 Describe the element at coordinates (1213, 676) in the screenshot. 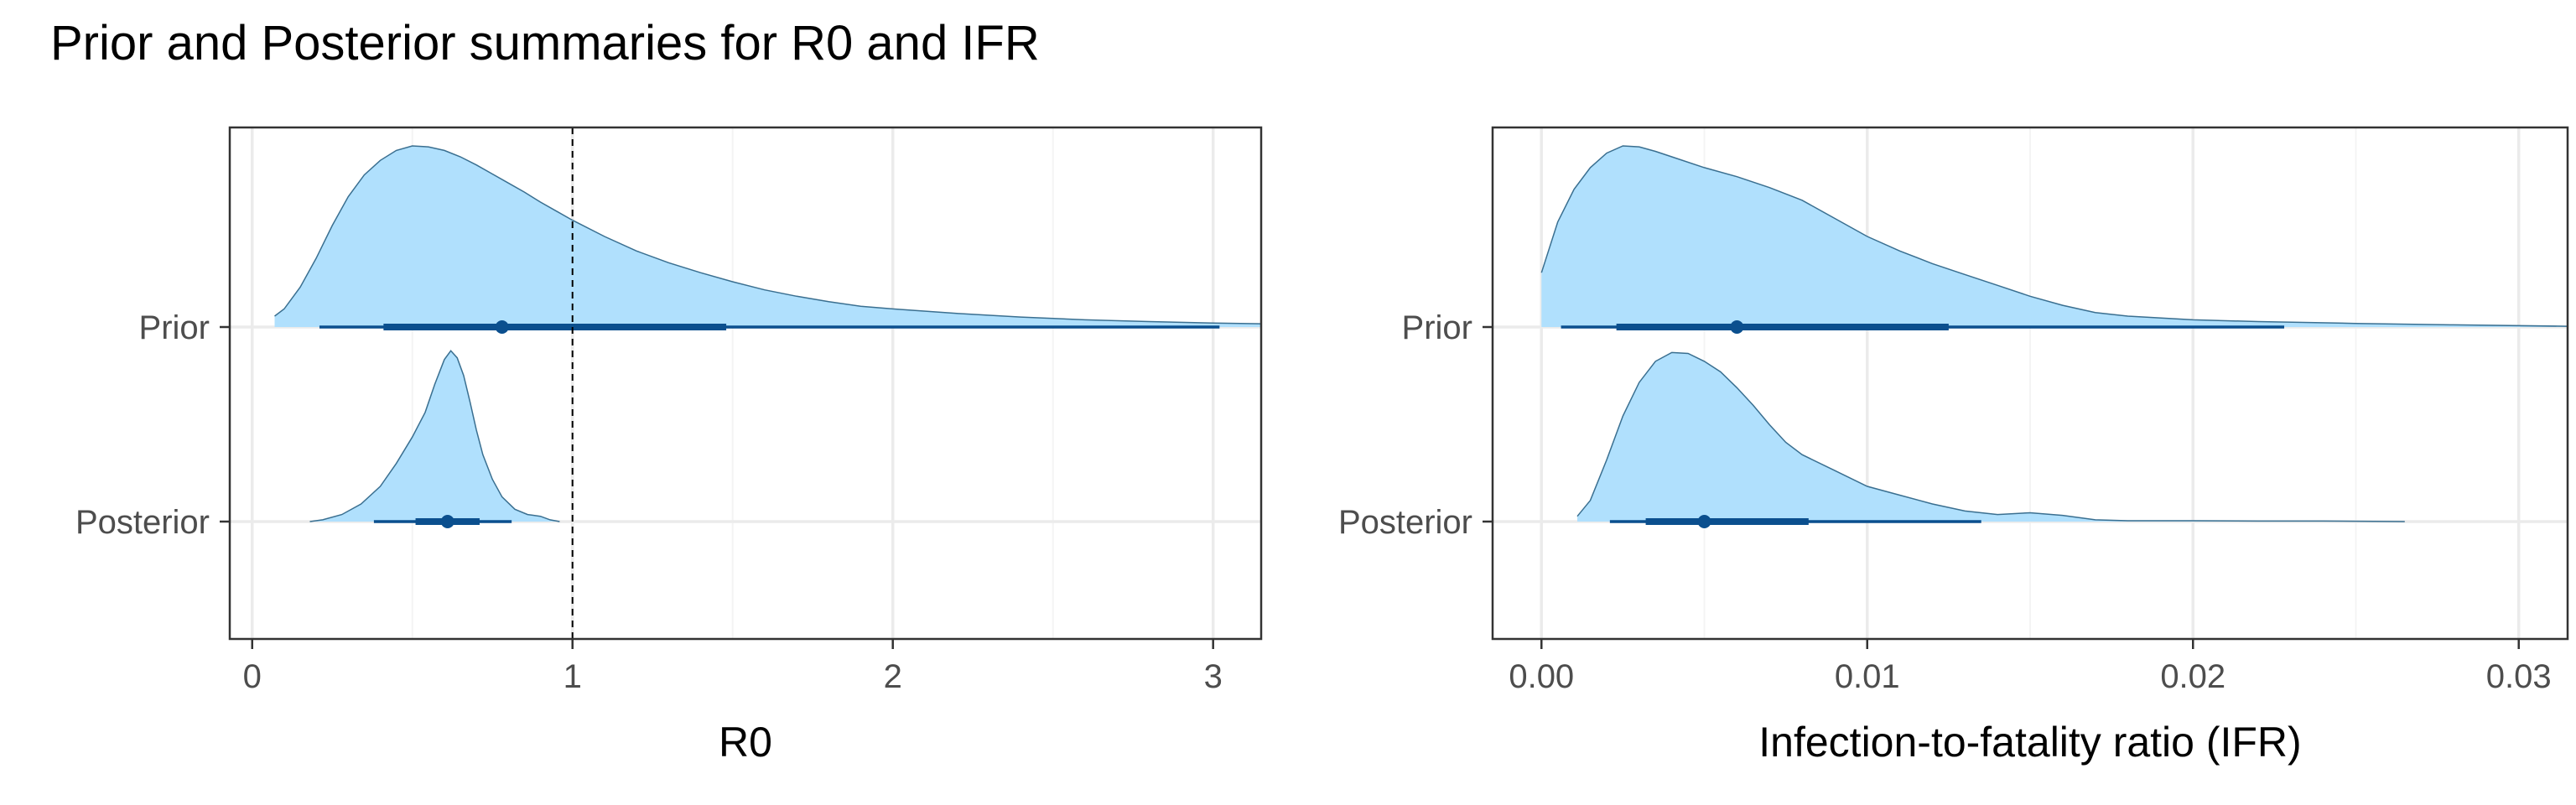

I see `x-tick-label: 3` at that location.